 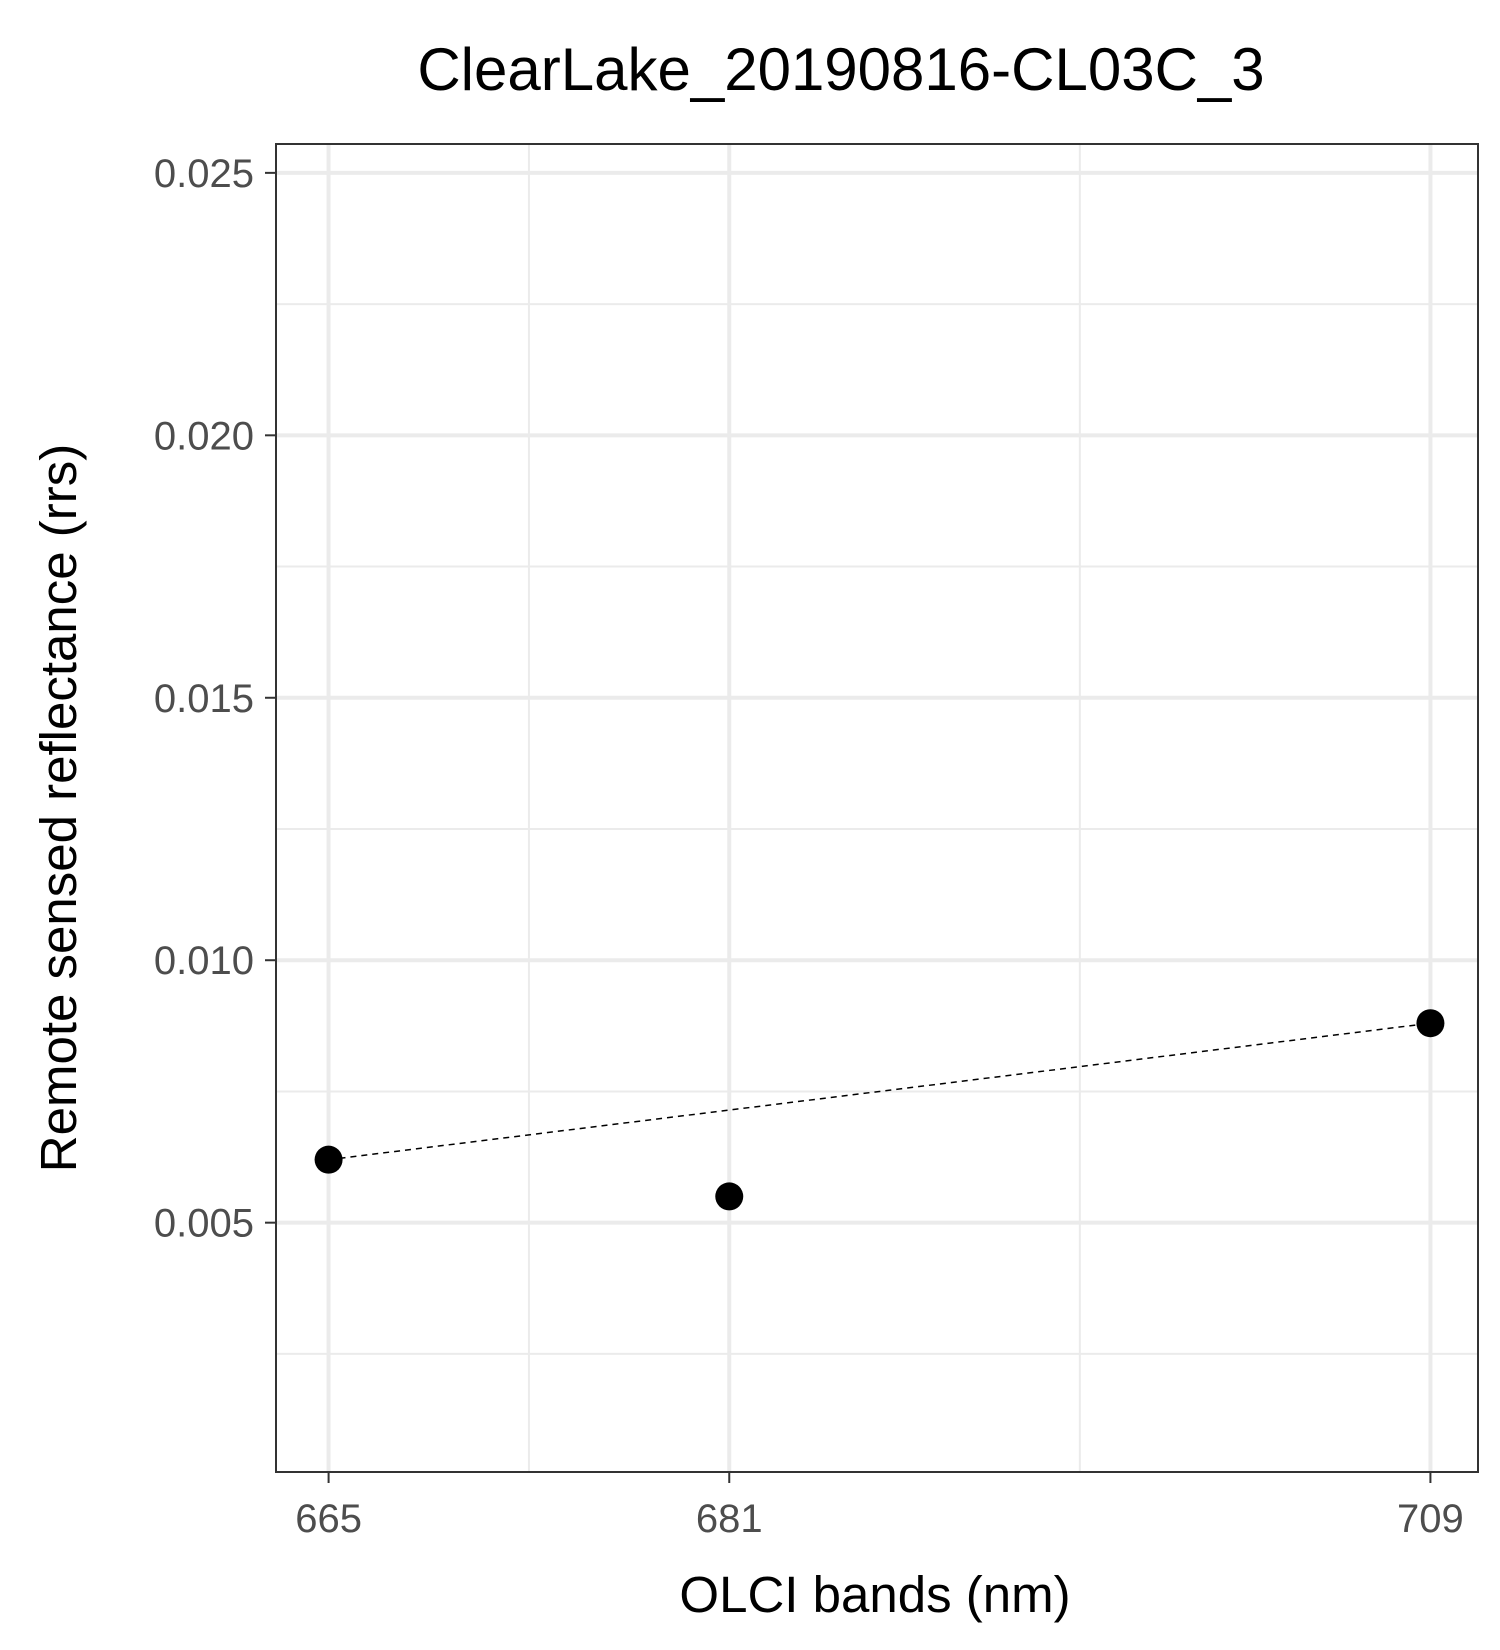 What do you see at coordinates (58, 808) in the screenshot?
I see `y-axis-title: Remote sensed reflectance (rrs)` at bounding box center [58, 808].